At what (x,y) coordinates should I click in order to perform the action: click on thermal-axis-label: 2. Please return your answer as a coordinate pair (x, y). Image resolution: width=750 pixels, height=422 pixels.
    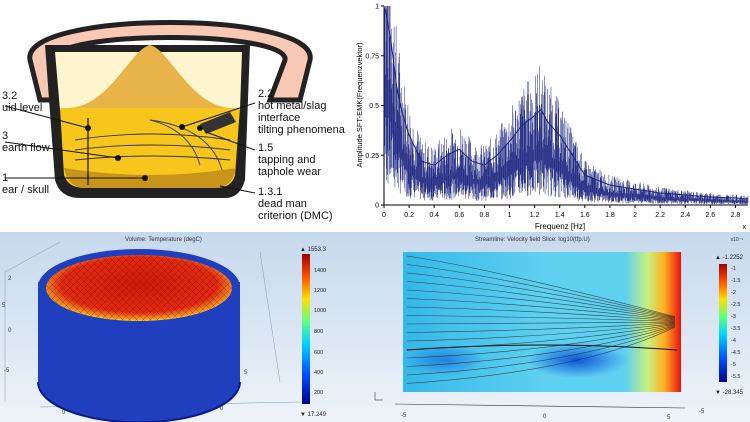
    Looking at the image, I should click on (10, 279).